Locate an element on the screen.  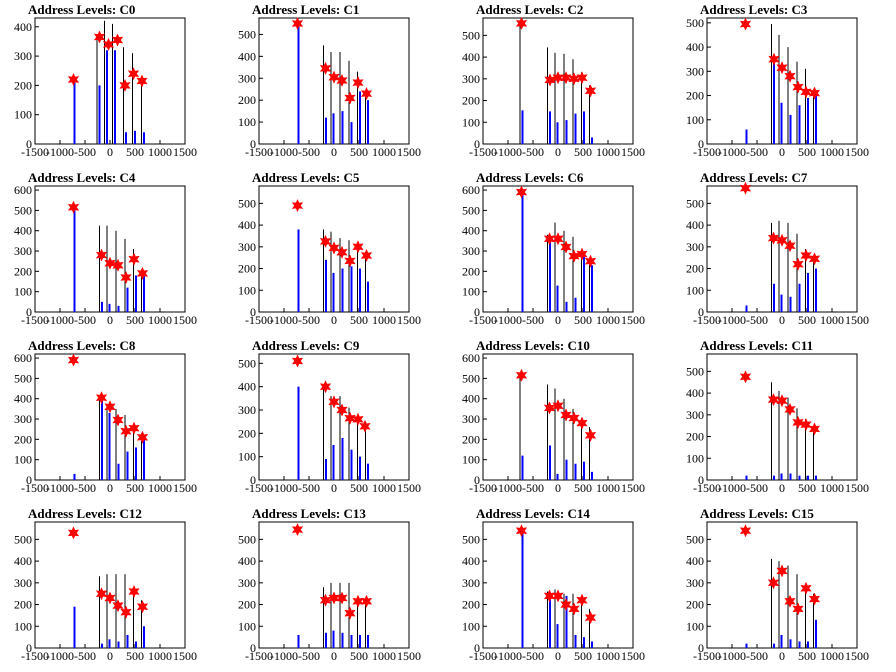
y-tick-label: 600 is located at coordinates (23, 190).